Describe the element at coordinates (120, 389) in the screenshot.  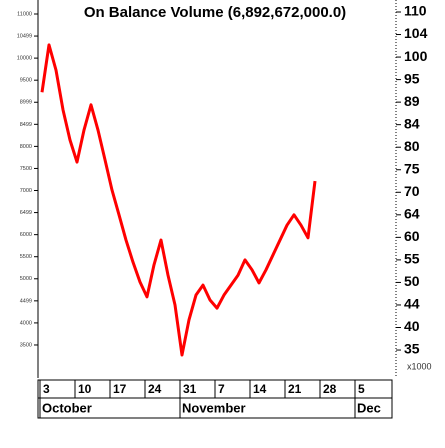
I see `x-tick-label: 17` at that location.